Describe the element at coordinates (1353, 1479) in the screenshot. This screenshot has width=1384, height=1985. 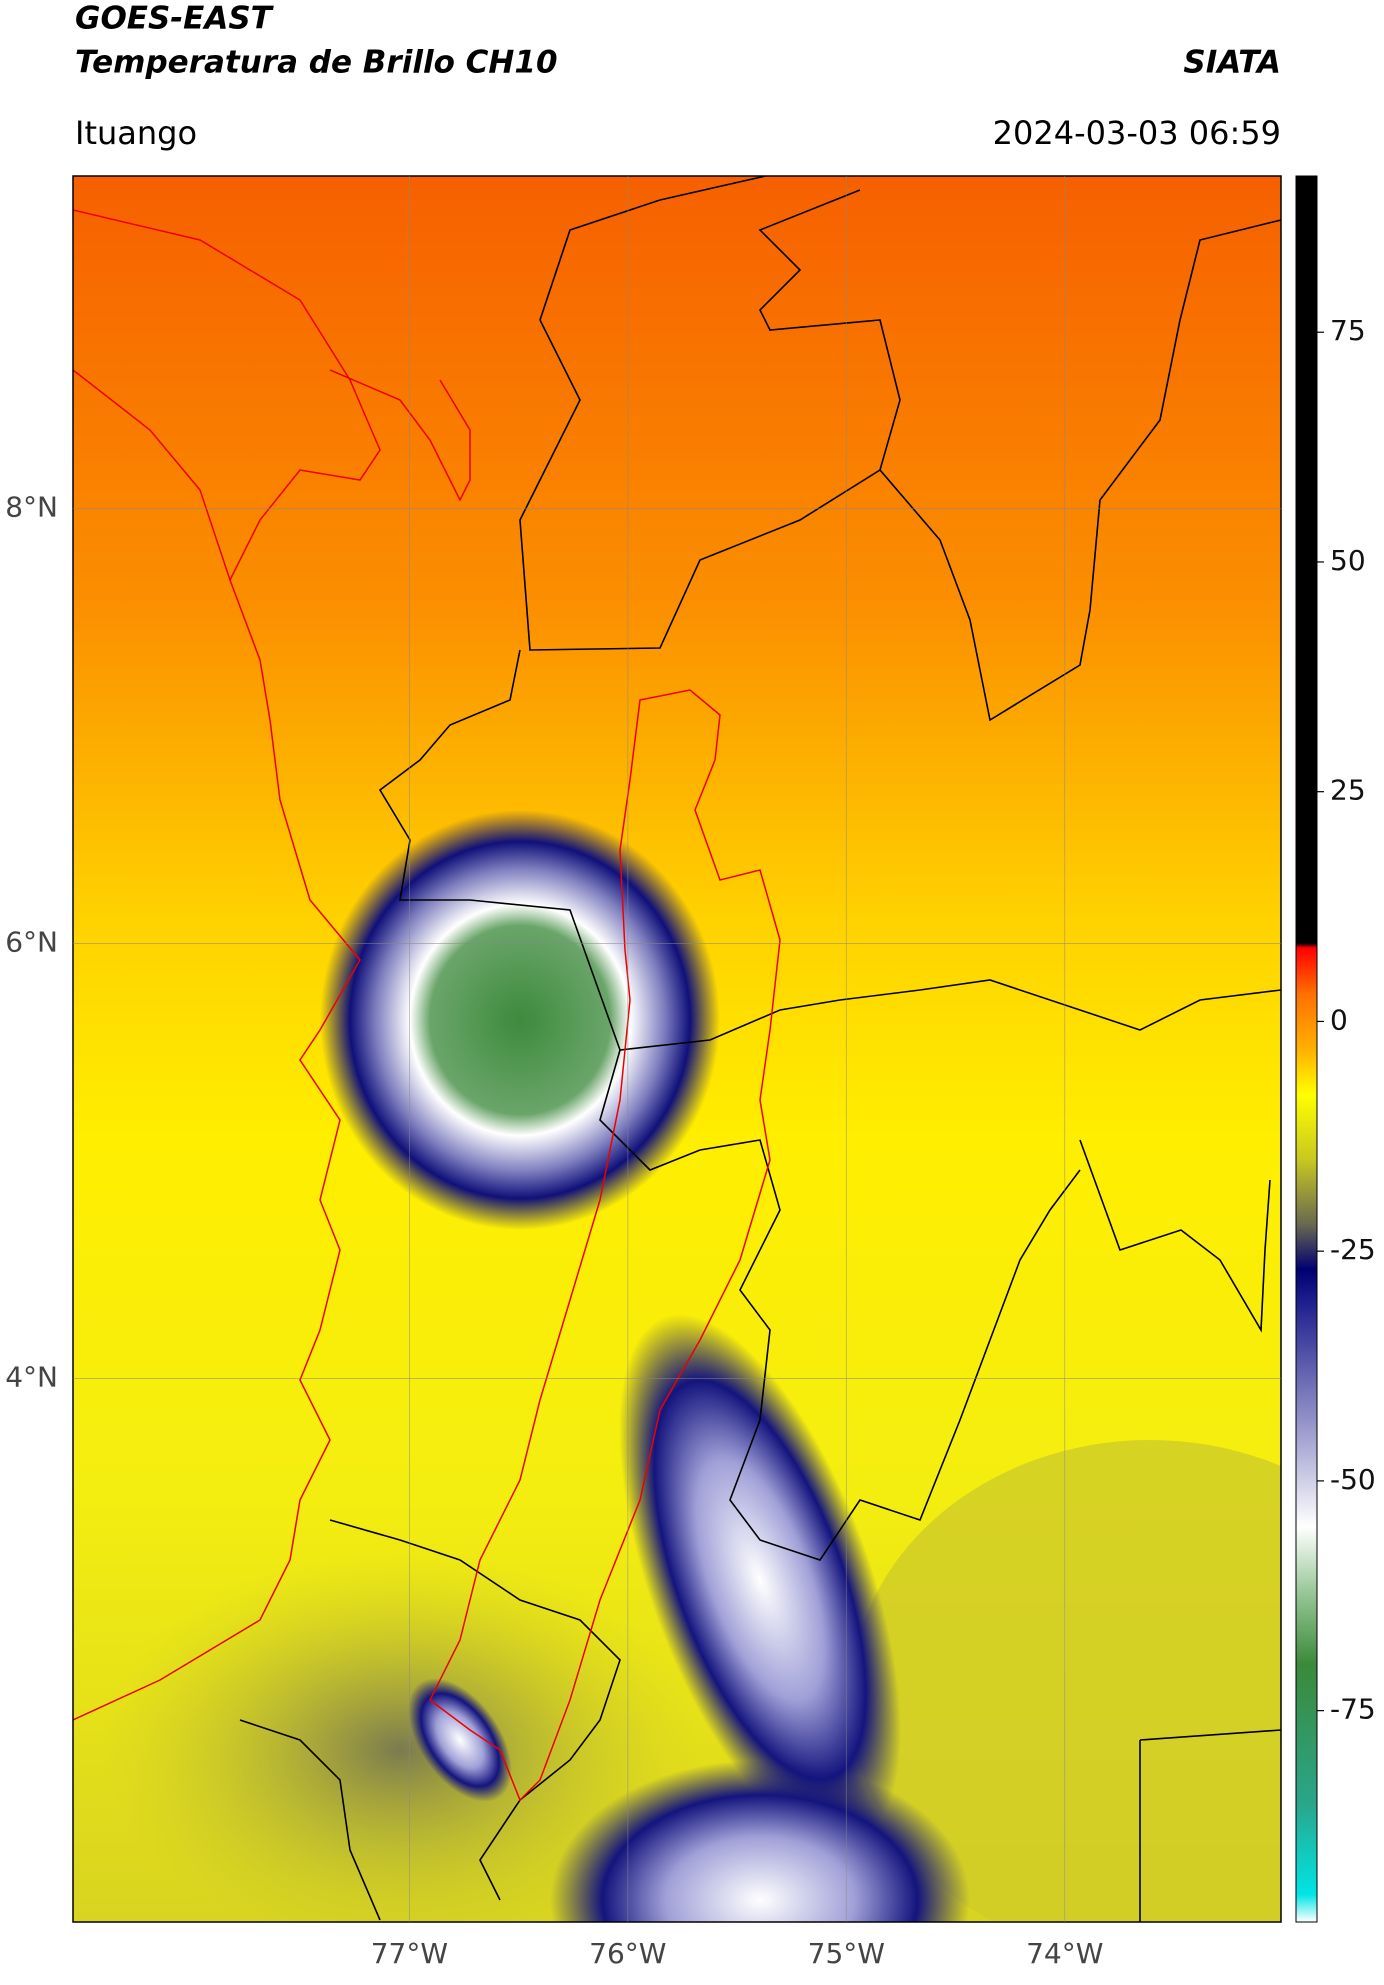
I see `colorbar-tick-label: -50` at that location.